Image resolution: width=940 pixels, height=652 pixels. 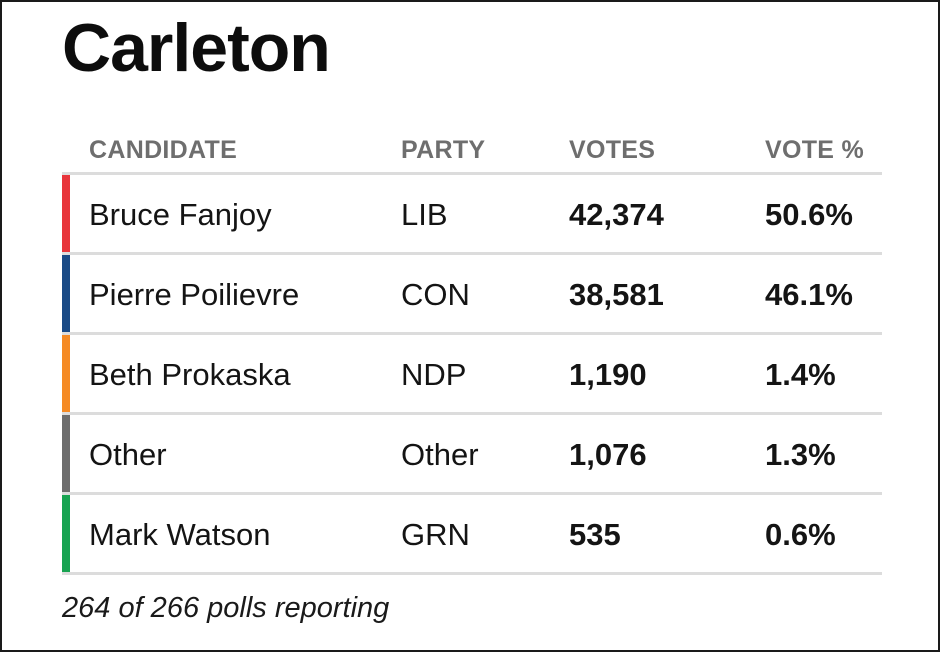 I want to click on riding-title: Carleton, so click(x=196, y=48).